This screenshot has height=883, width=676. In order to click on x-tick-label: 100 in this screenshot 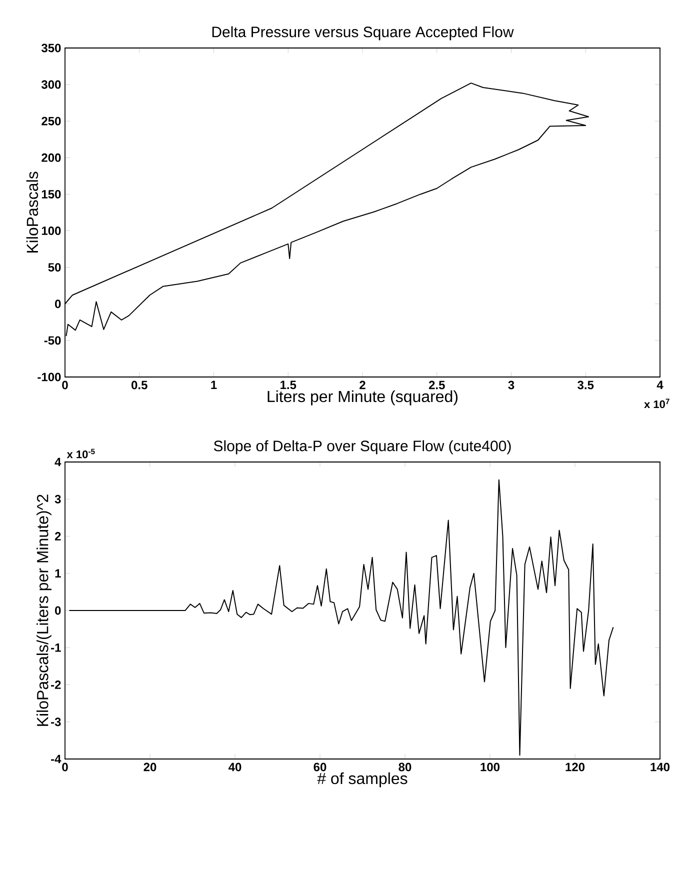, I will do `click(490, 767)`.